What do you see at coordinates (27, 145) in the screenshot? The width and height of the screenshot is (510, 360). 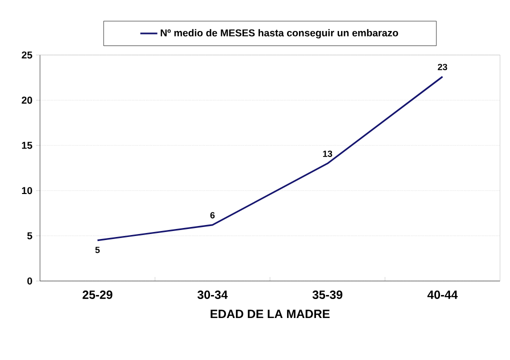 I see `y-tick-label: 15` at bounding box center [27, 145].